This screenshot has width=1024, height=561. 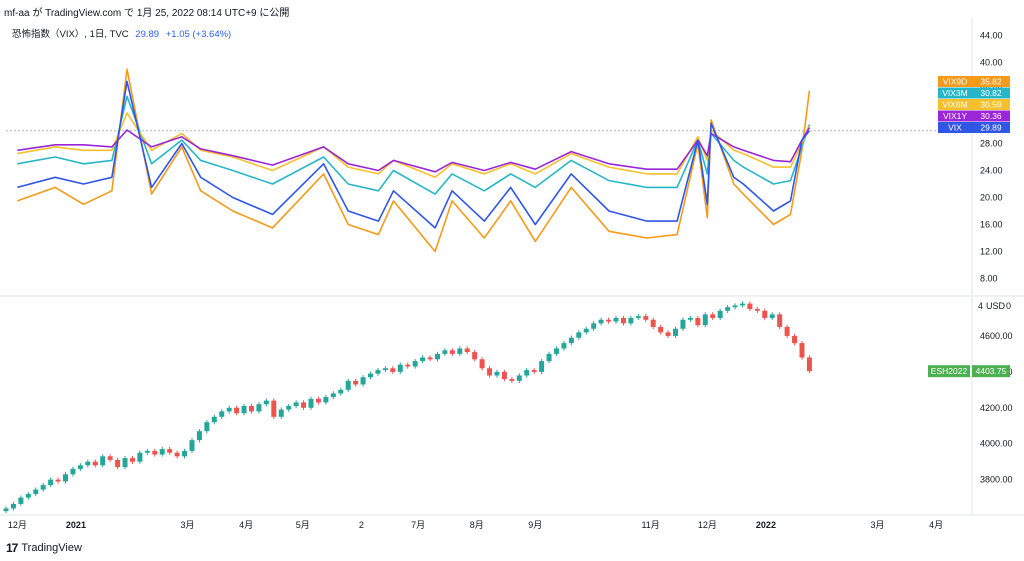 I want to click on series-line-vix3m, so click(x=414, y=145).